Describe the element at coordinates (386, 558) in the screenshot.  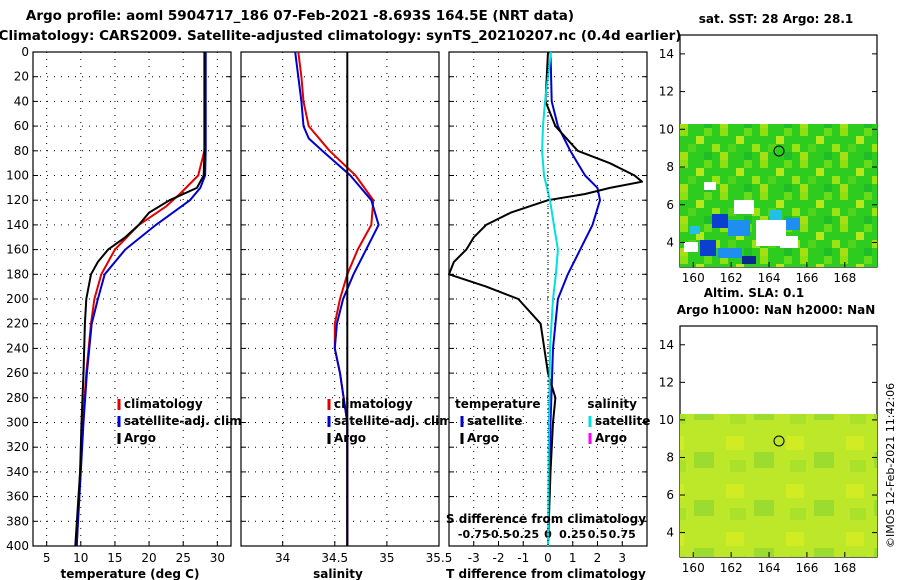
I see `x-tick-label: 35` at that location.